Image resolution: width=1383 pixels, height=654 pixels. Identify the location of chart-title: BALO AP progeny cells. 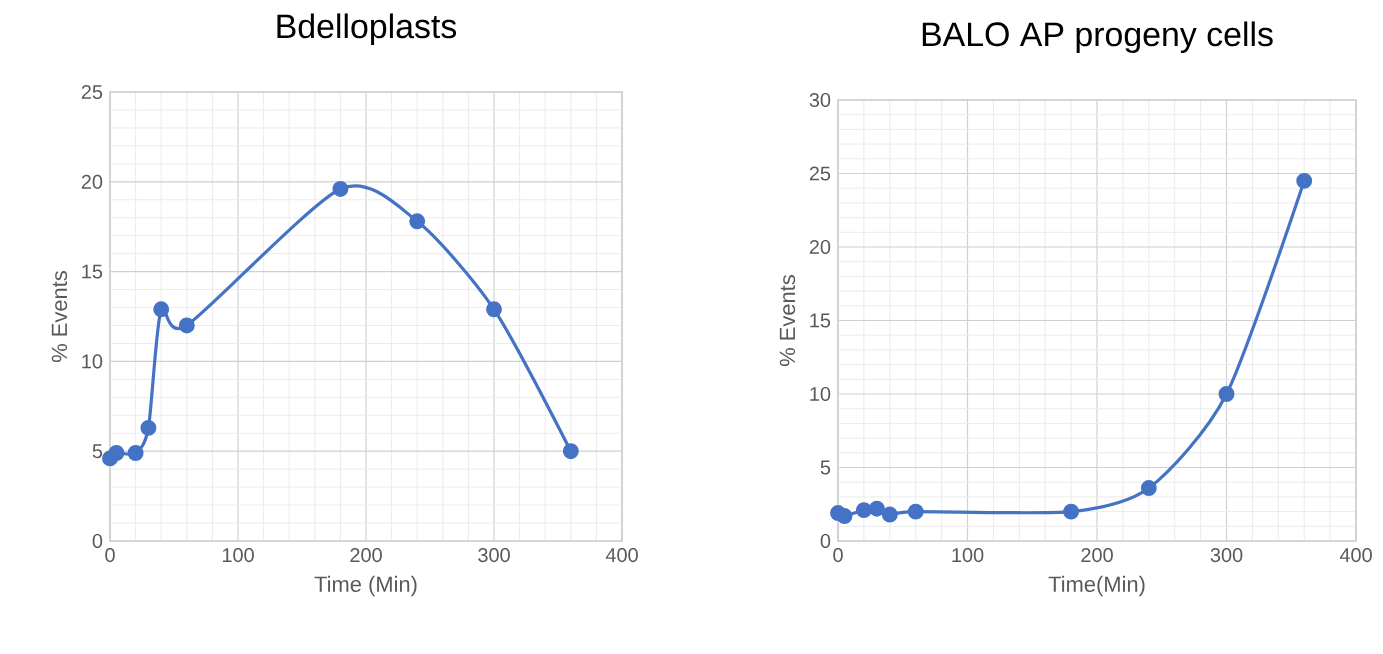
(1097, 37).